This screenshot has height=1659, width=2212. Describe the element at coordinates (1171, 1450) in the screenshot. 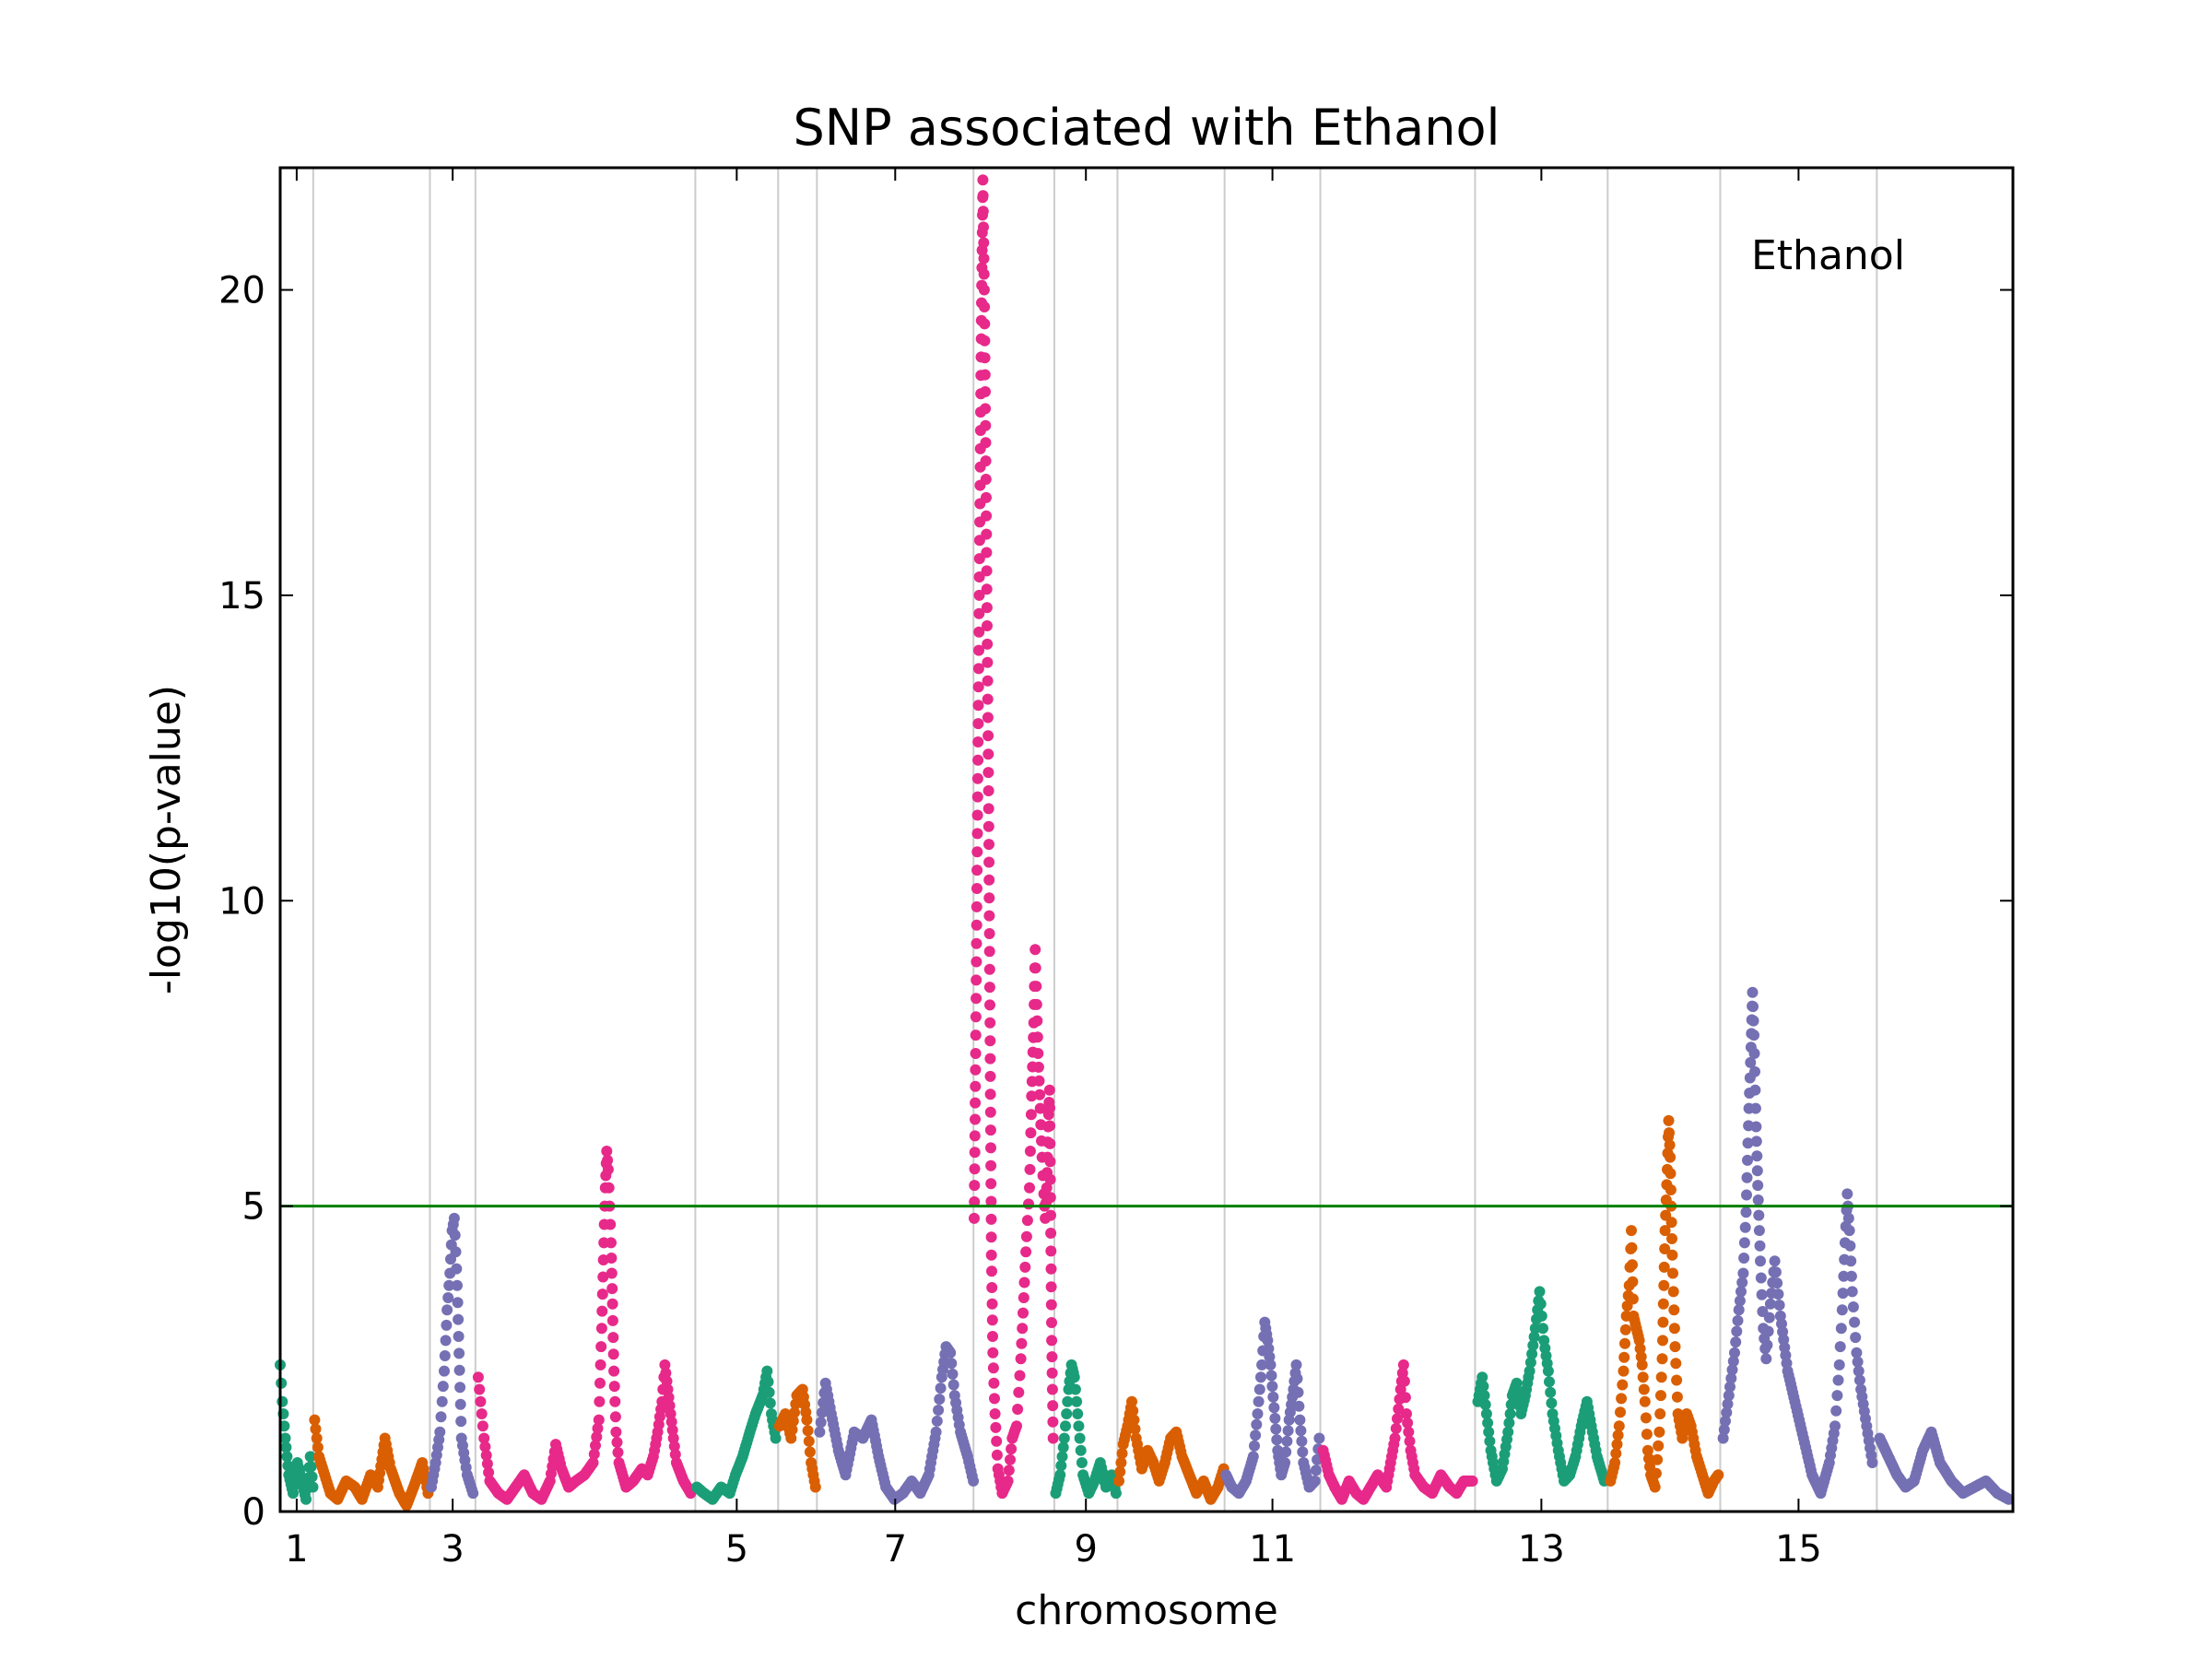

I see `chromosome-10-points` at that location.